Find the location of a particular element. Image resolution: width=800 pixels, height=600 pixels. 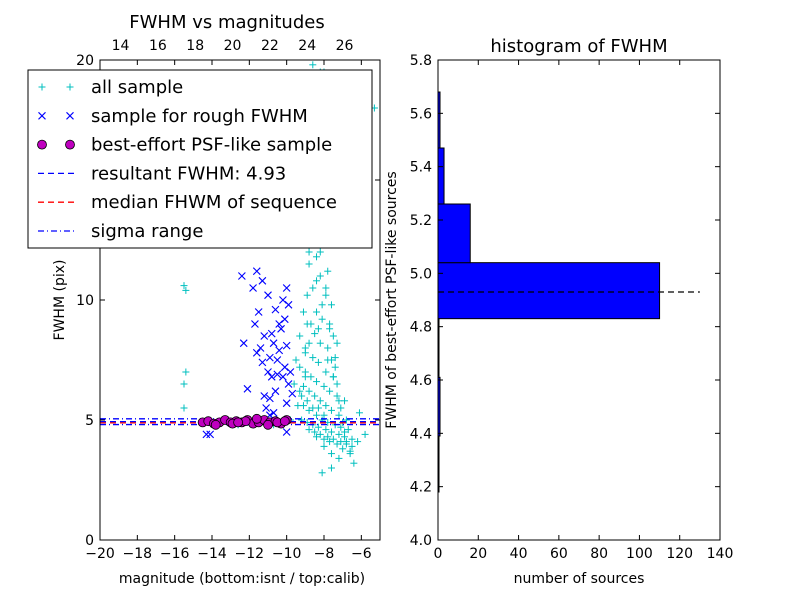

right-chart-title: histogram of FWHM is located at coordinates (578, 46).